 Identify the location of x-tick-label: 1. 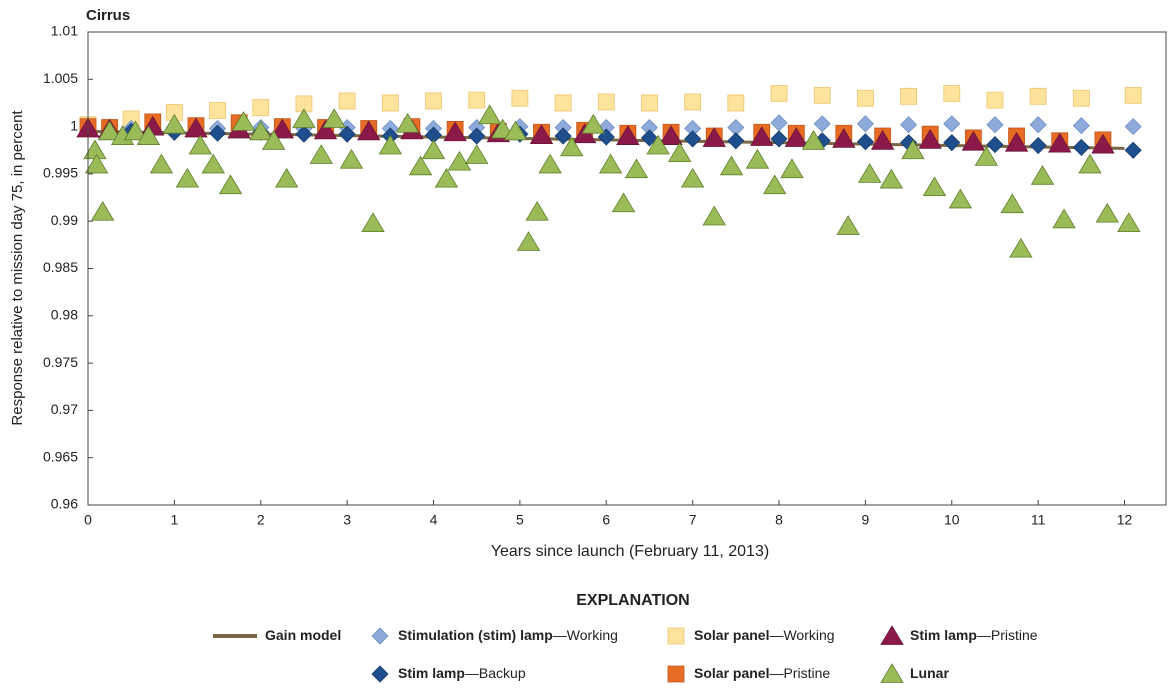
(174, 520).